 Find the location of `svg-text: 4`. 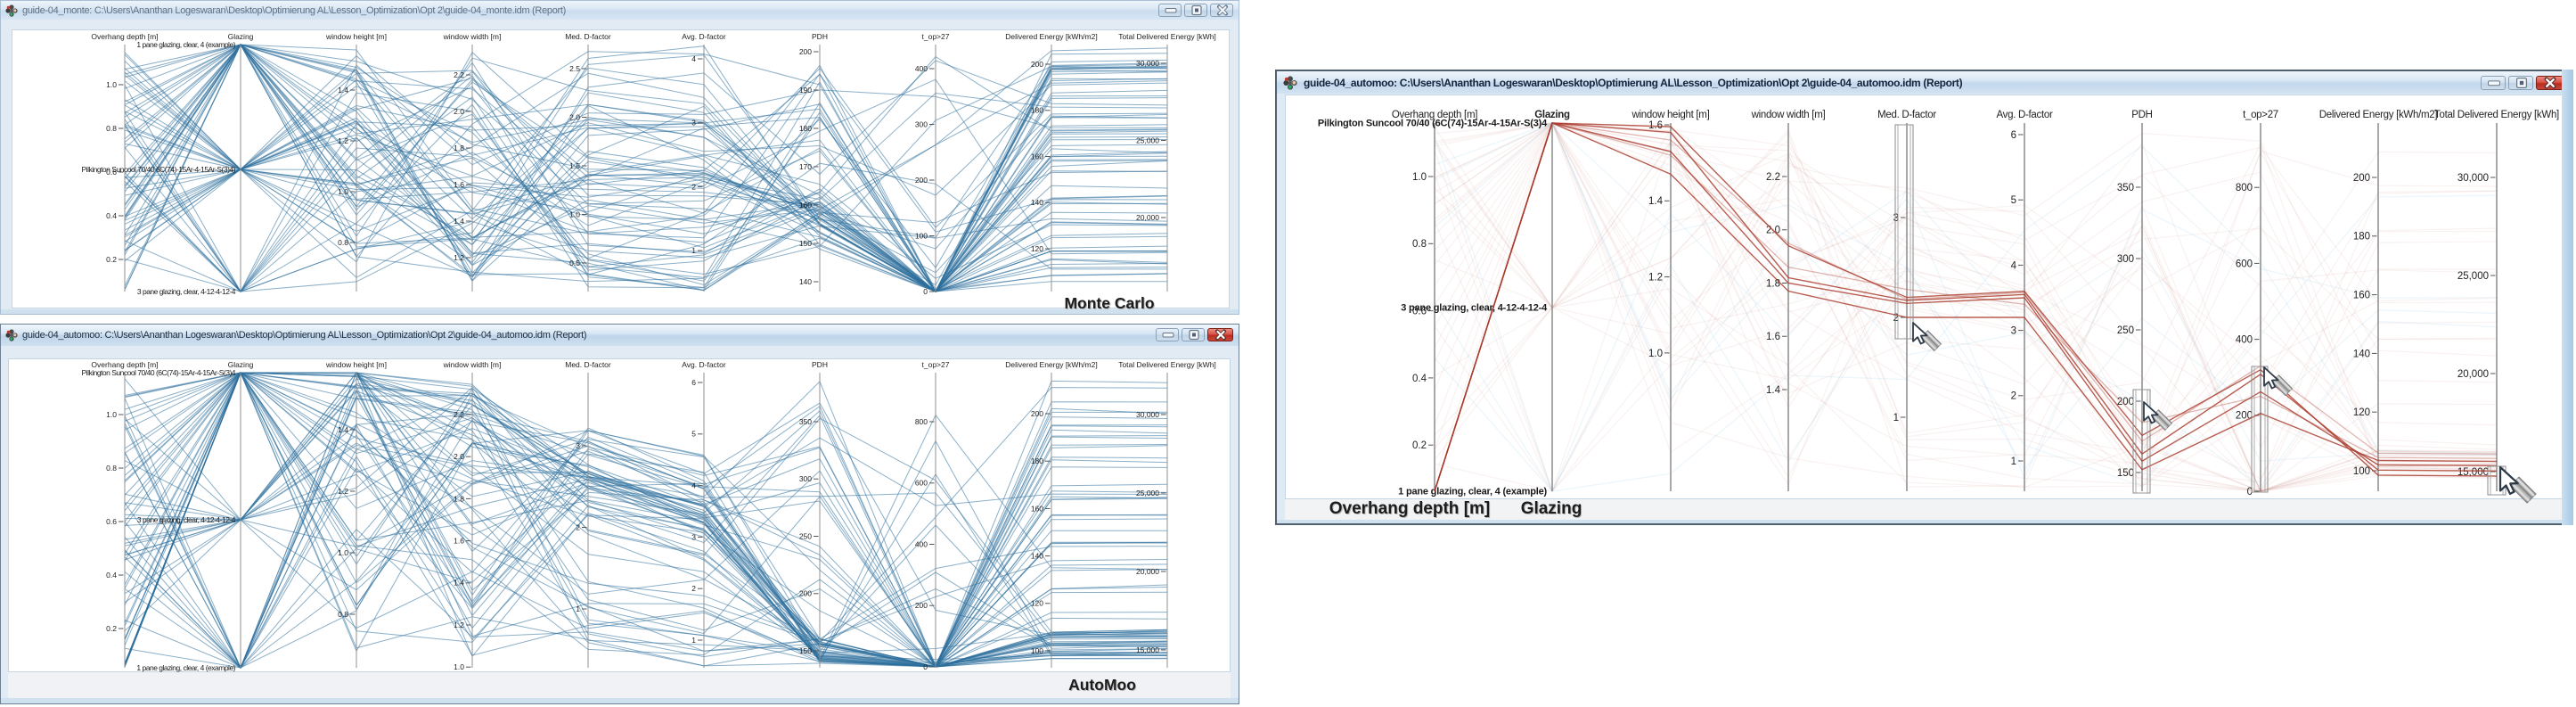

svg-text: 4 is located at coordinates (693, 486).